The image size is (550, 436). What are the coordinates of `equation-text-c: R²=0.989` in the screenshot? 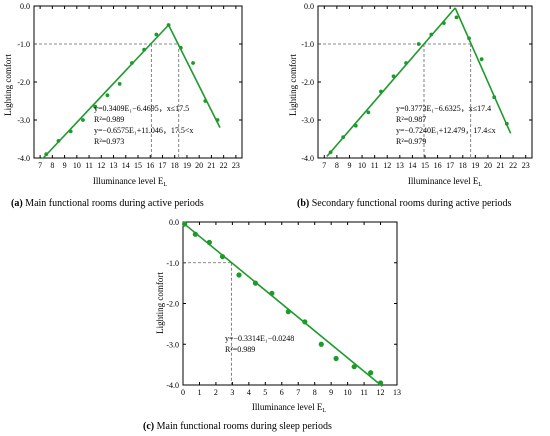 It's located at (240, 349).